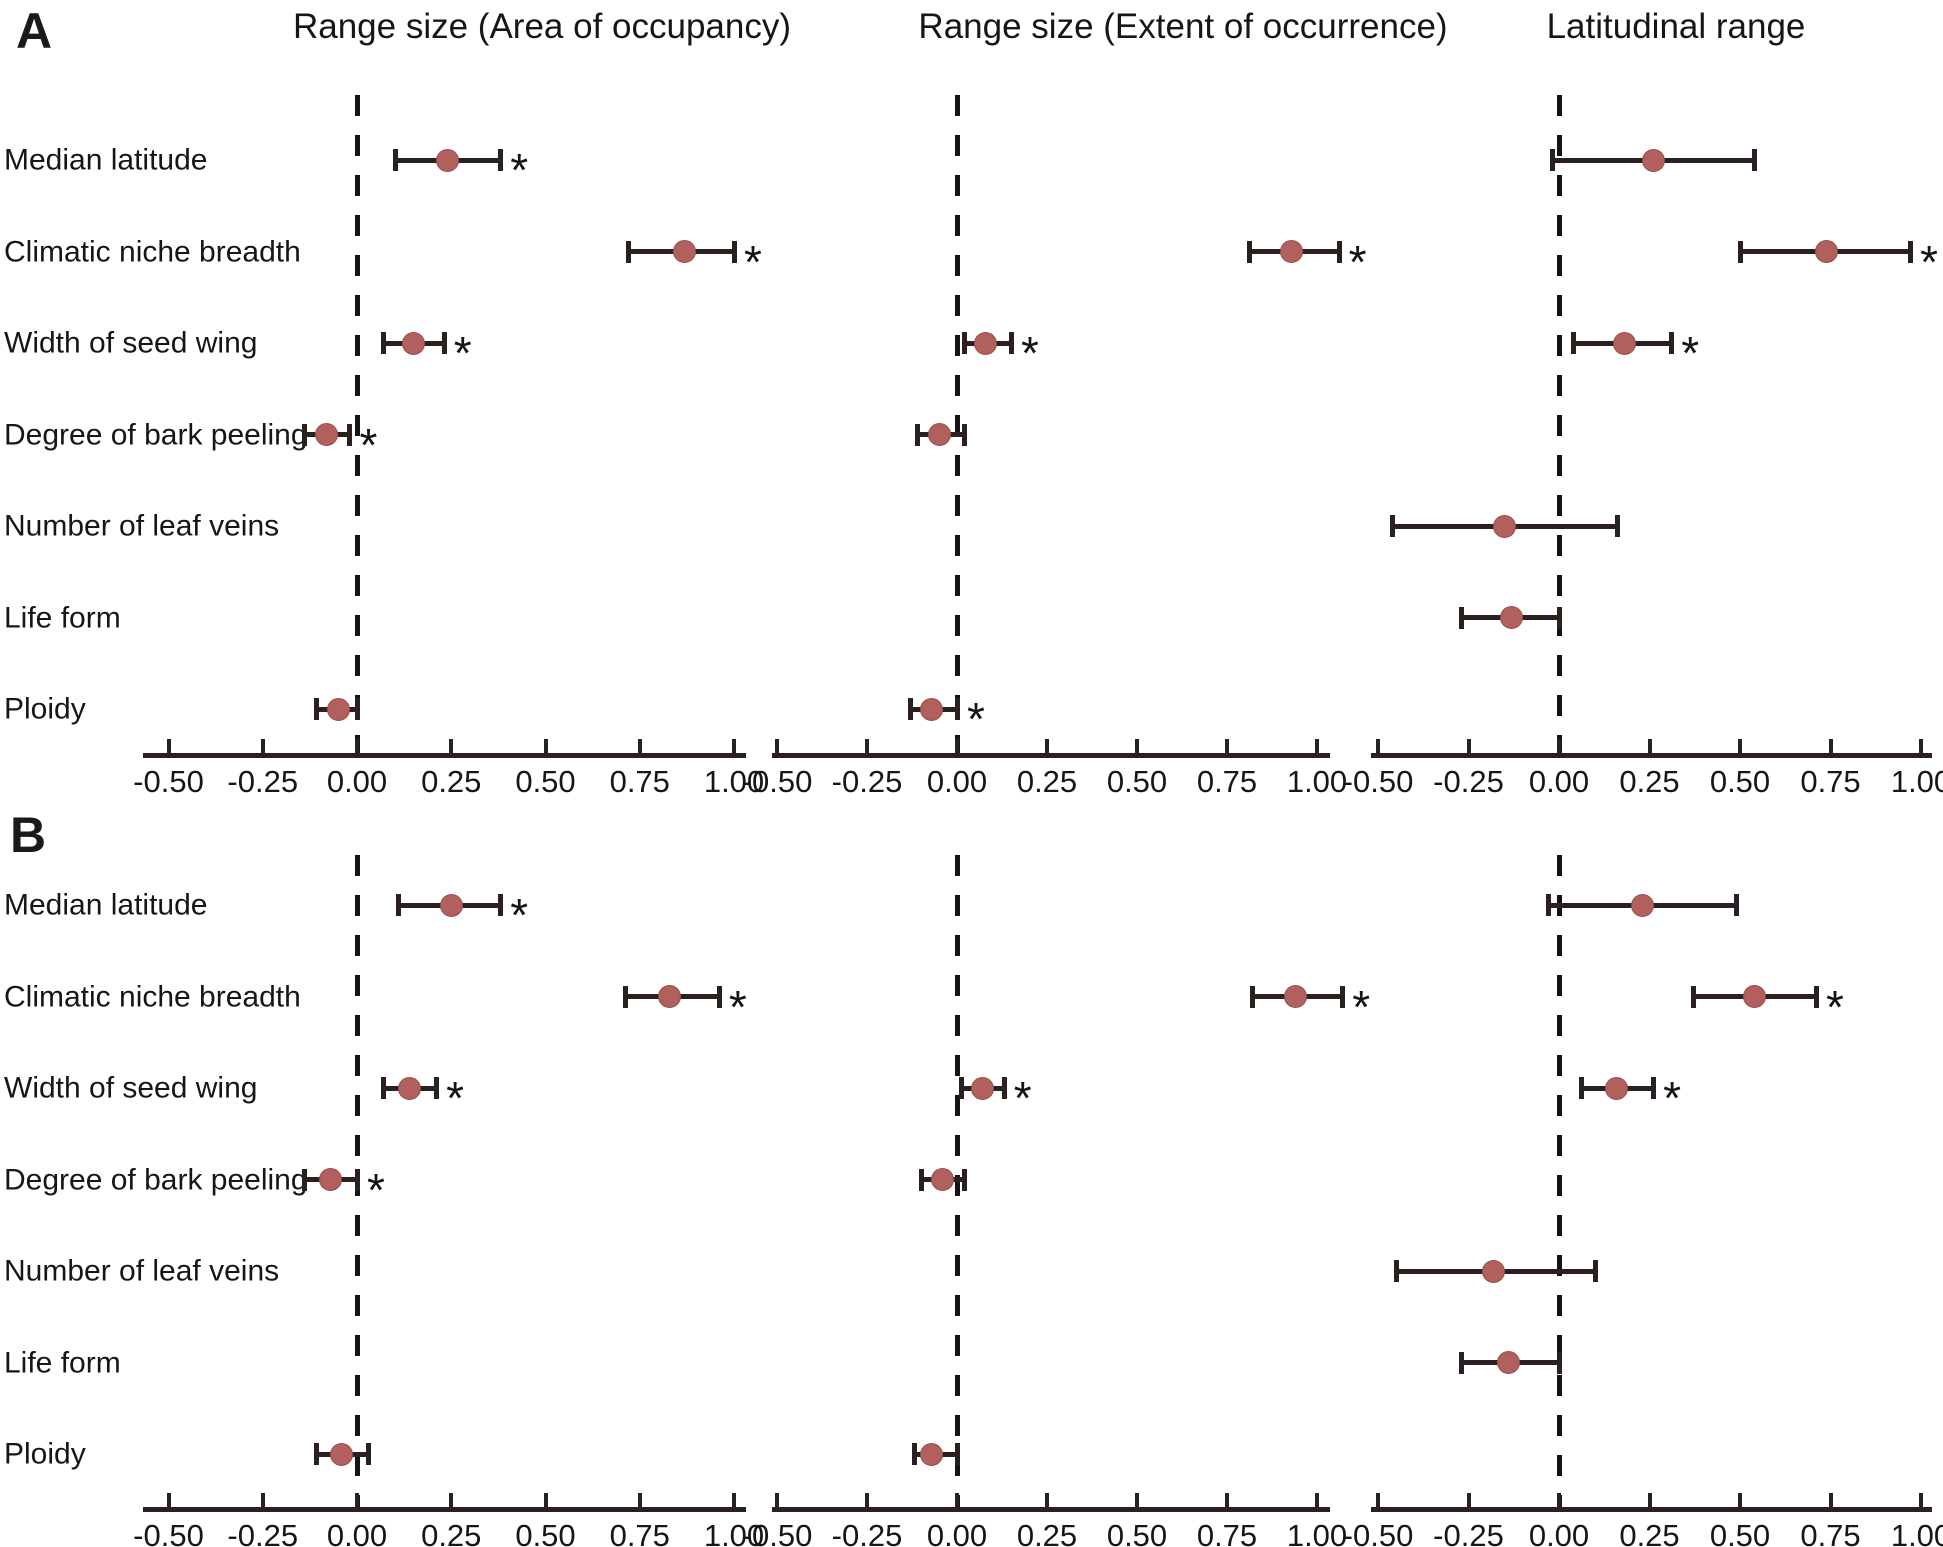  Describe the element at coordinates (957, 1532) in the screenshot. I see `x-axis-tick-label: 0.00` at that location.